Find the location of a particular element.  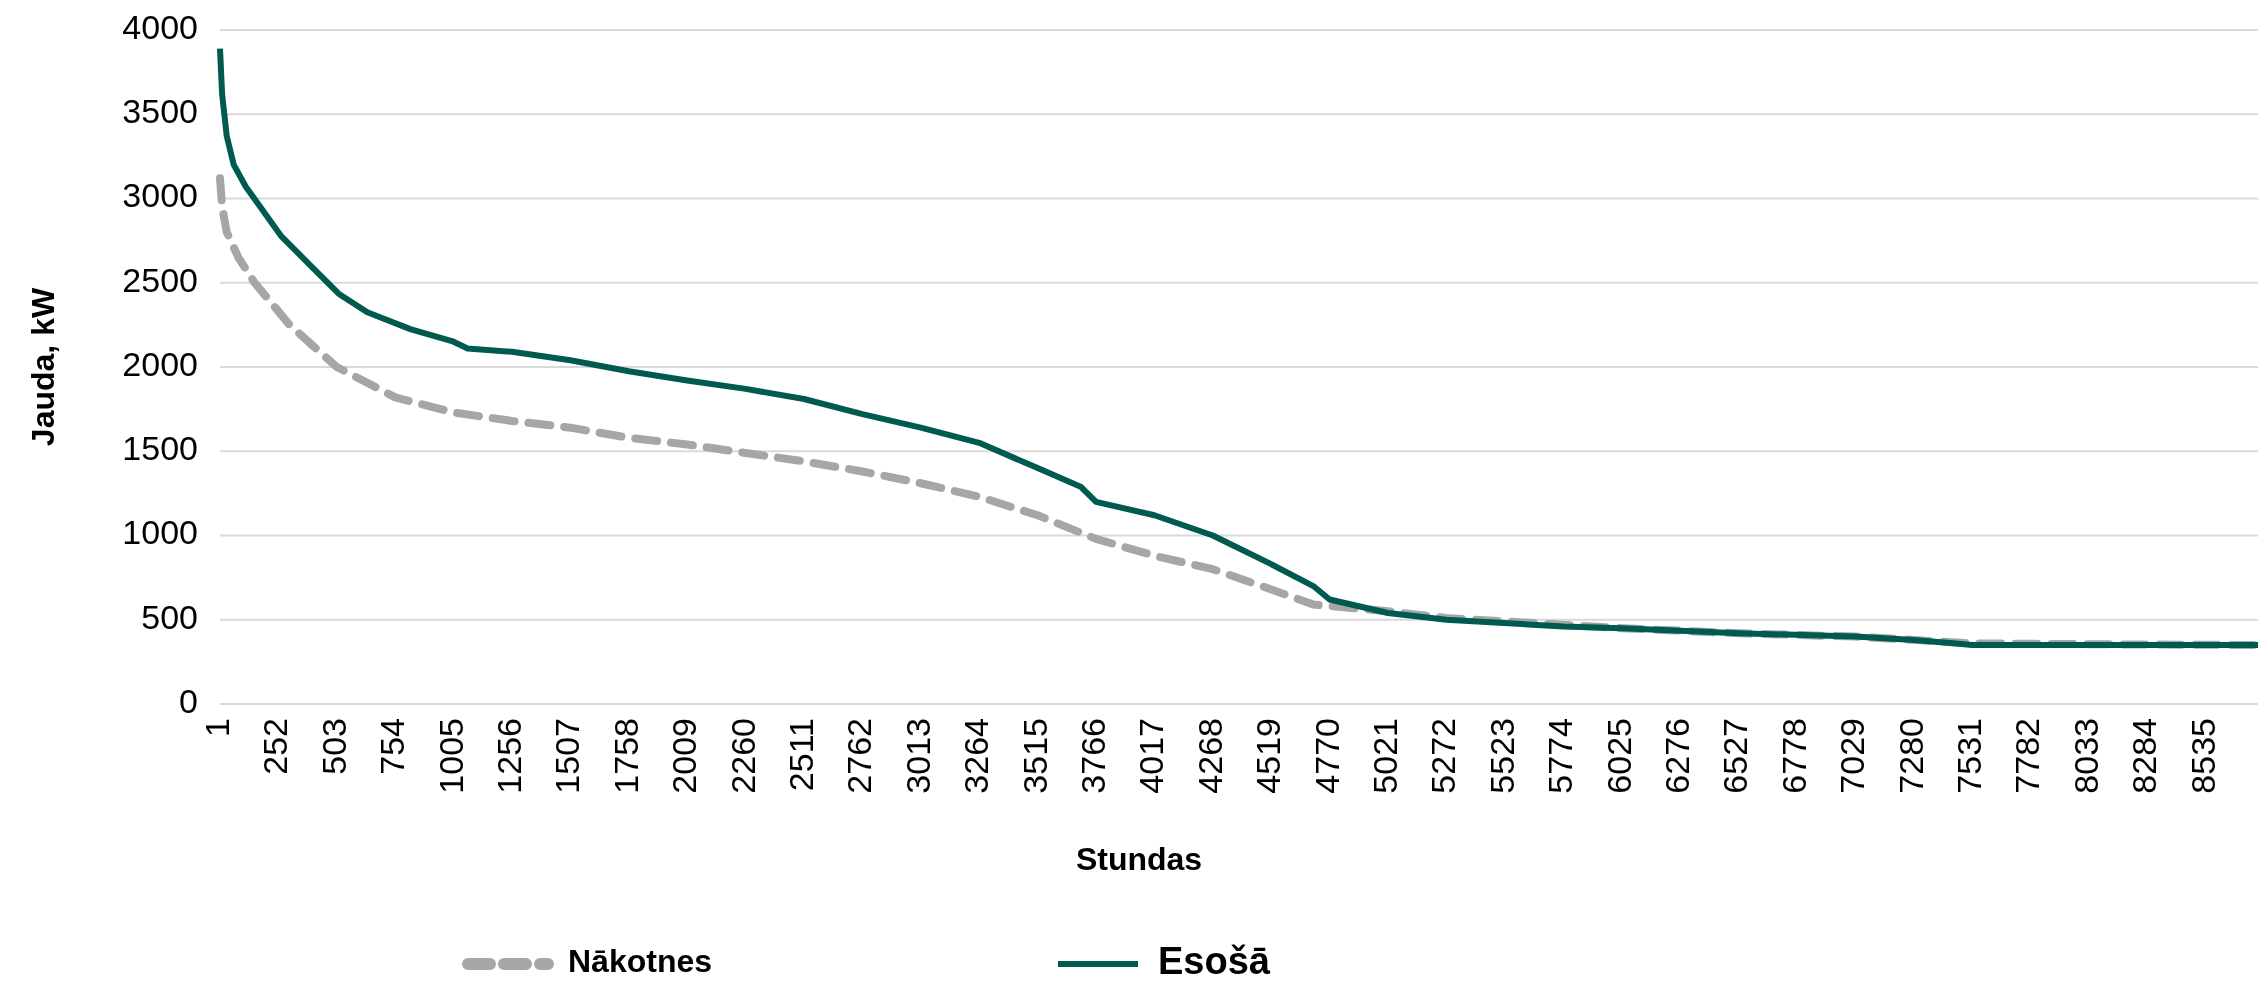

x-tick-label: 7280 is located at coordinates (1910, 756).